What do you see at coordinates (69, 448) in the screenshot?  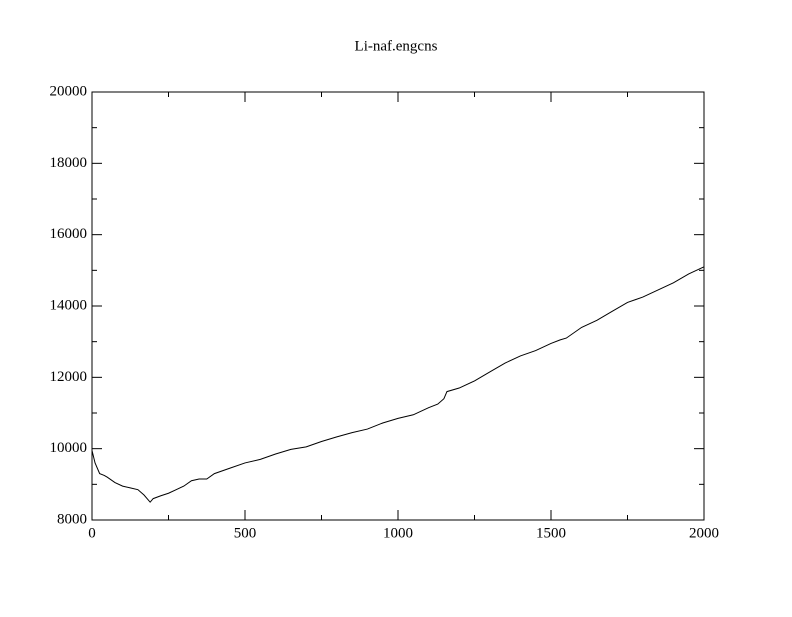 I see `y-tick-label: 10000` at bounding box center [69, 448].